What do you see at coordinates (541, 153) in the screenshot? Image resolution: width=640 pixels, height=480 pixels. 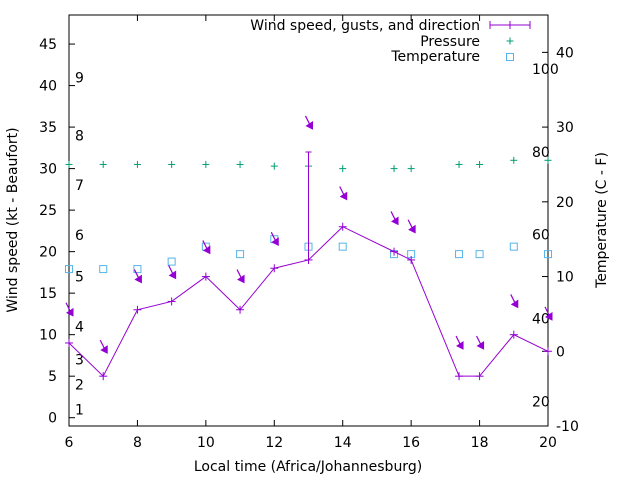 I see `fahrenheit-label: 80` at bounding box center [541, 153].